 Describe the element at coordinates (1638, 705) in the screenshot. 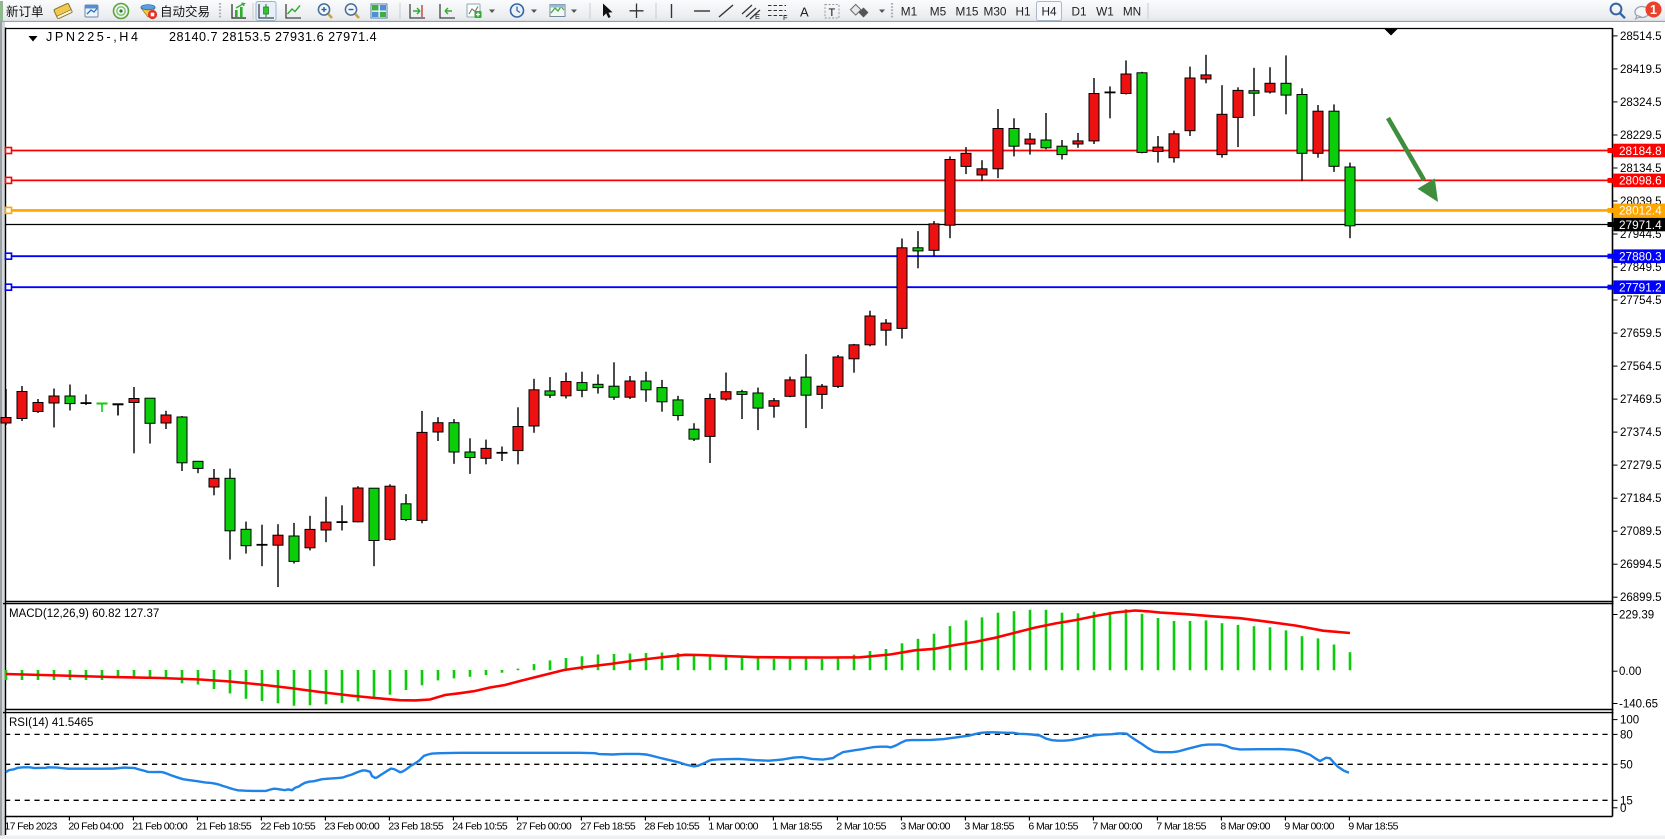

I see `svg-text: -140.65` at that location.